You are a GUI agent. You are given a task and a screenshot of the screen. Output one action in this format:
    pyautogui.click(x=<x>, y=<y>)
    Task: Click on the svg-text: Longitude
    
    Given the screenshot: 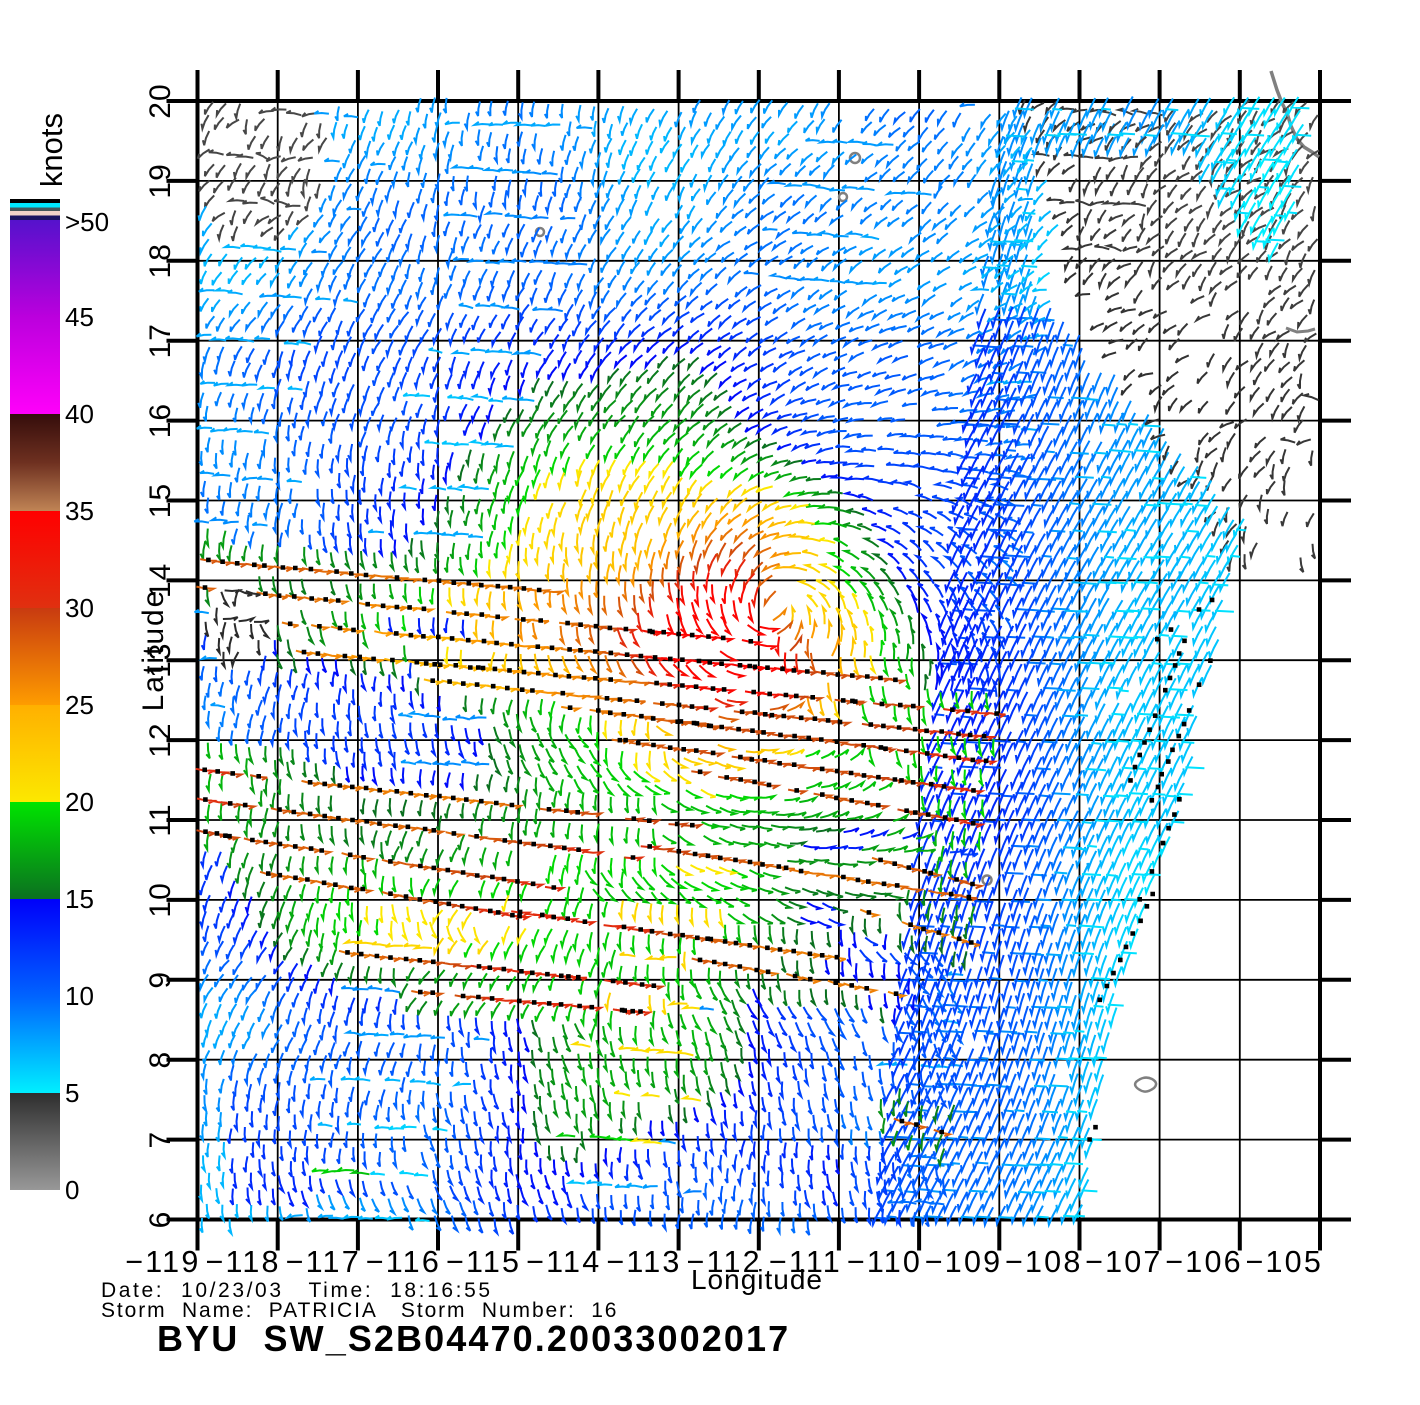 What is the action you would take?
    pyautogui.click(x=757, y=1279)
    